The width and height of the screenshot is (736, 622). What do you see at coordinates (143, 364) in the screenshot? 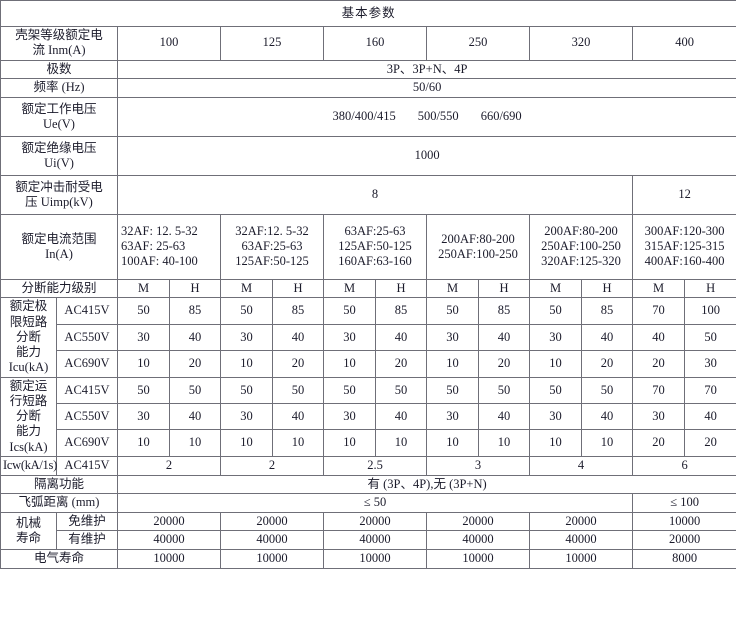
I see `icu-690-c1: 10` at bounding box center [143, 364].